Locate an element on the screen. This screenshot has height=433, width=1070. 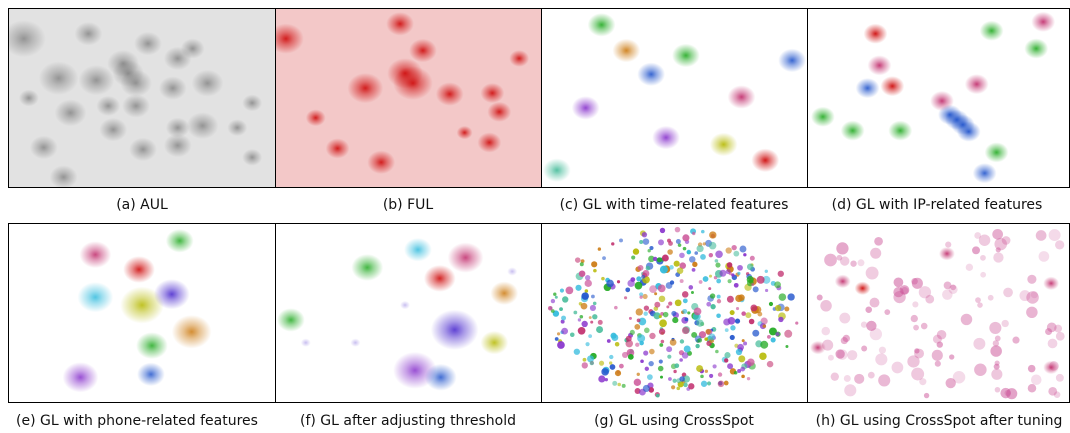
caption-h: (h) GL using CrossSpot after tuning is located at coordinates (938, 421).